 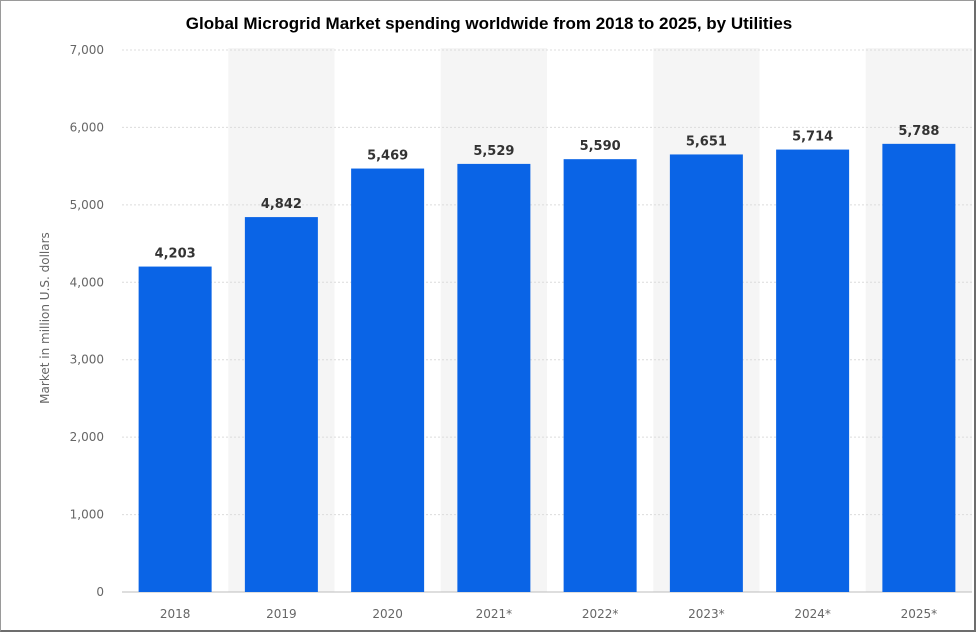 What do you see at coordinates (87, 127) in the screenshot?
I see `y-tick-label: 6,000` at bounding box center [87, 127].